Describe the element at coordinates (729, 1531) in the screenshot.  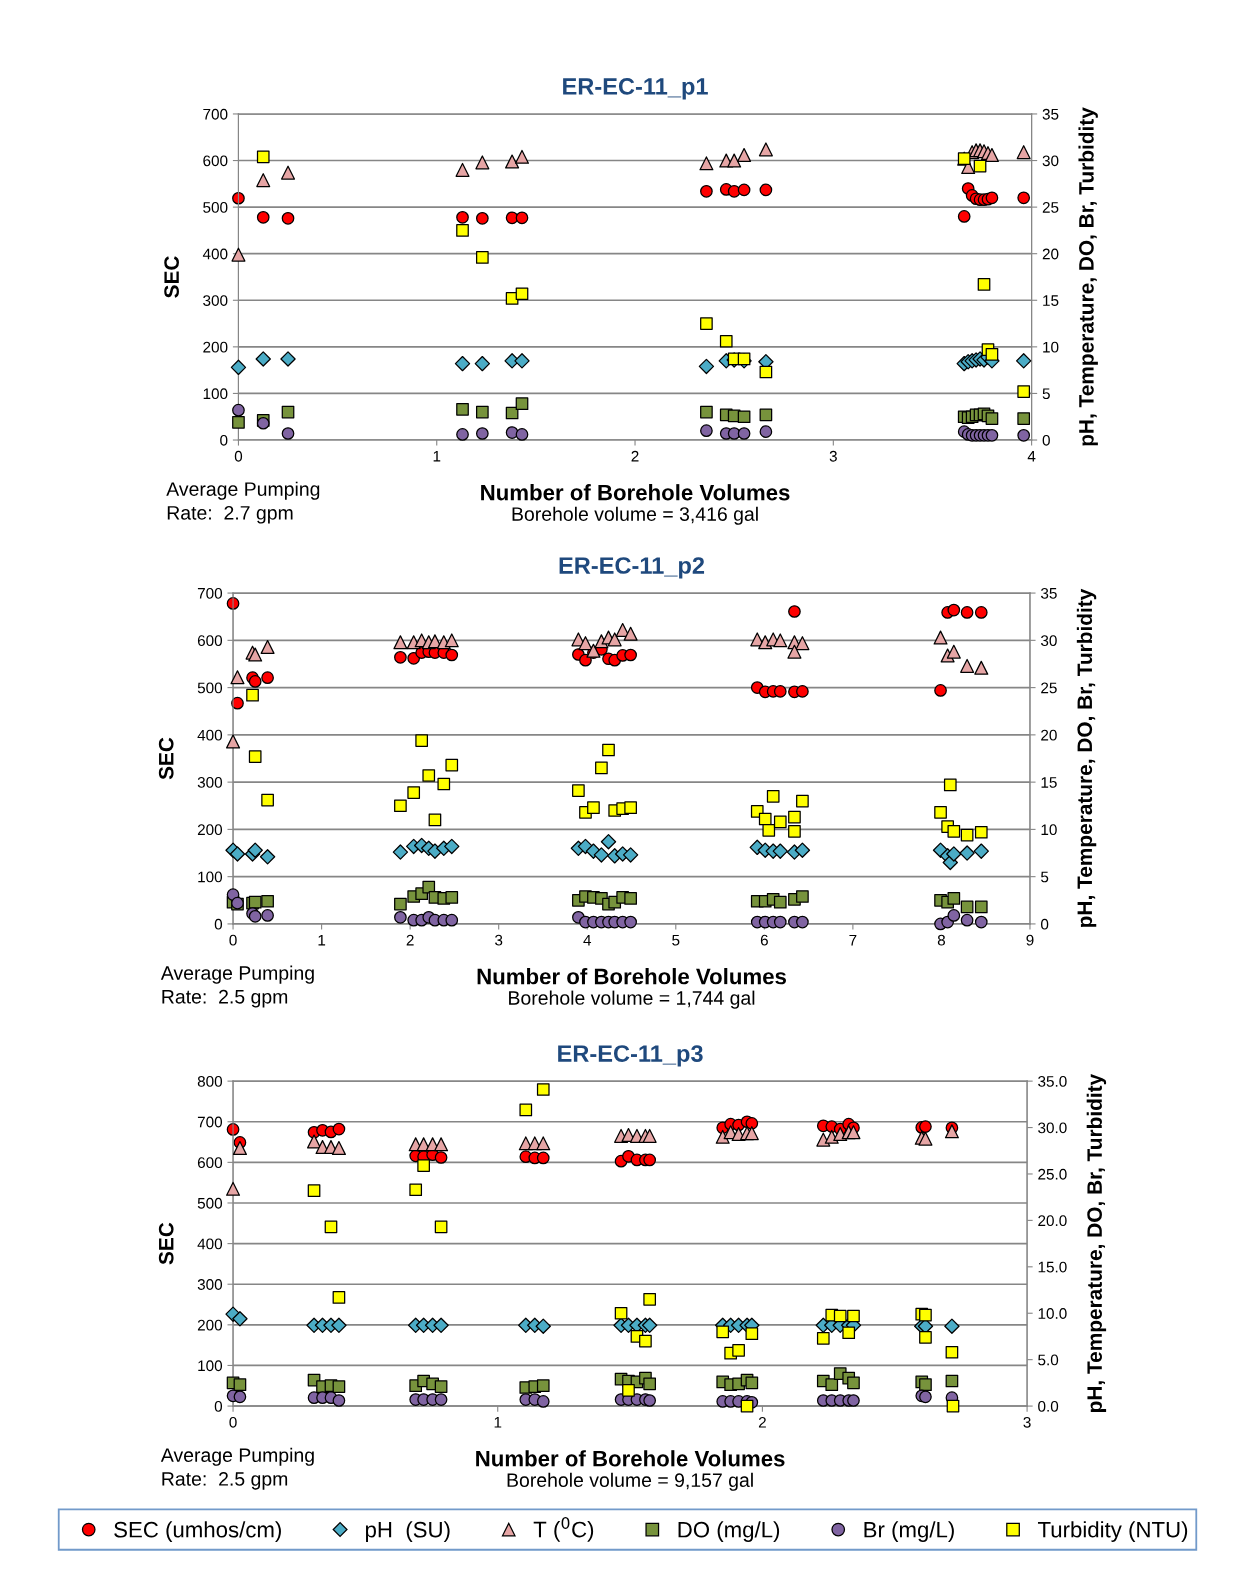
I see `legend-label: DO (mg/L)` at that location.